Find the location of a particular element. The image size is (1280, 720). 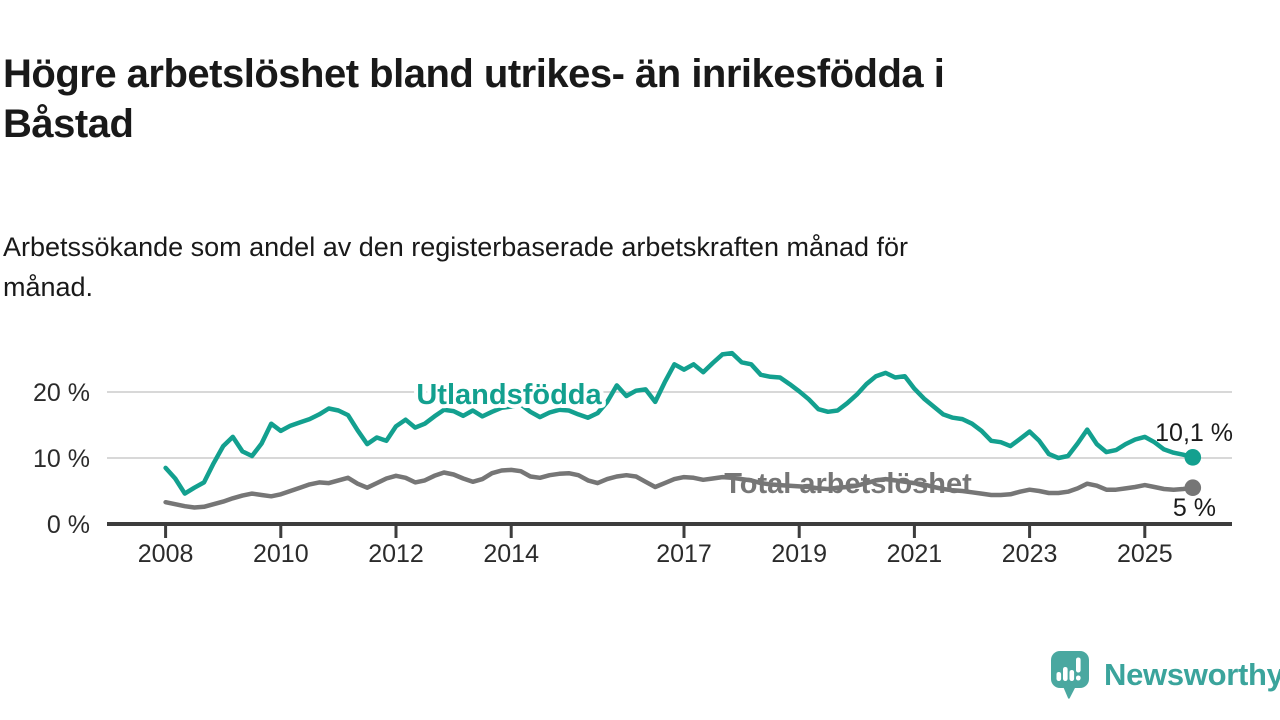

x-tick-label: 2014 is located at coordinates (511, 554).